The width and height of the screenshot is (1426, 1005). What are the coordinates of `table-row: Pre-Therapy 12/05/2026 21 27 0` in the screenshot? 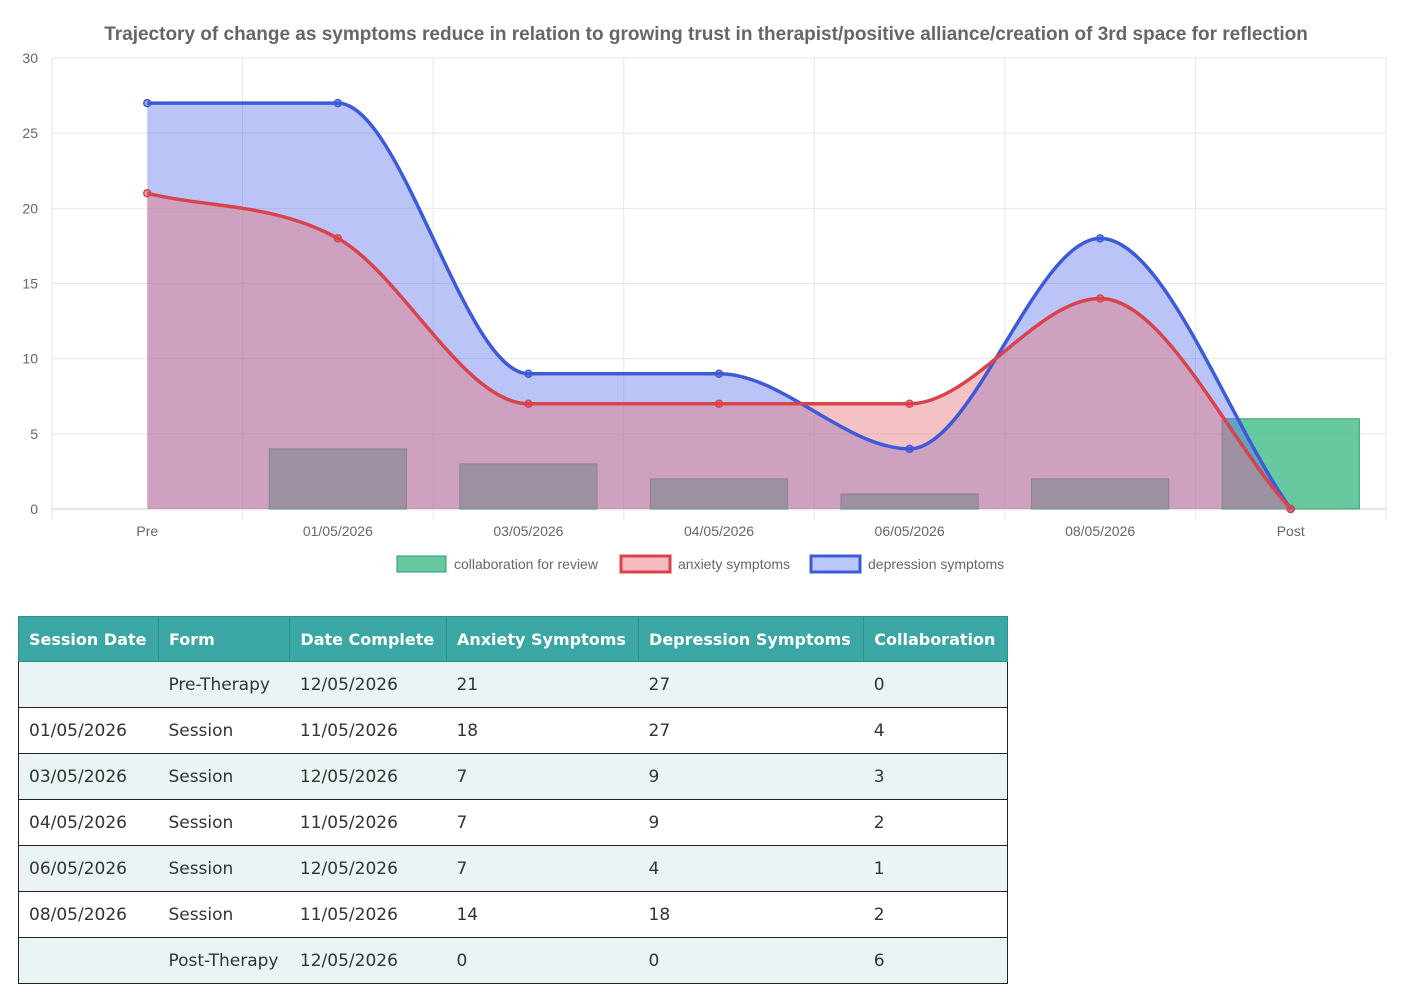 It's located at (513, 684).